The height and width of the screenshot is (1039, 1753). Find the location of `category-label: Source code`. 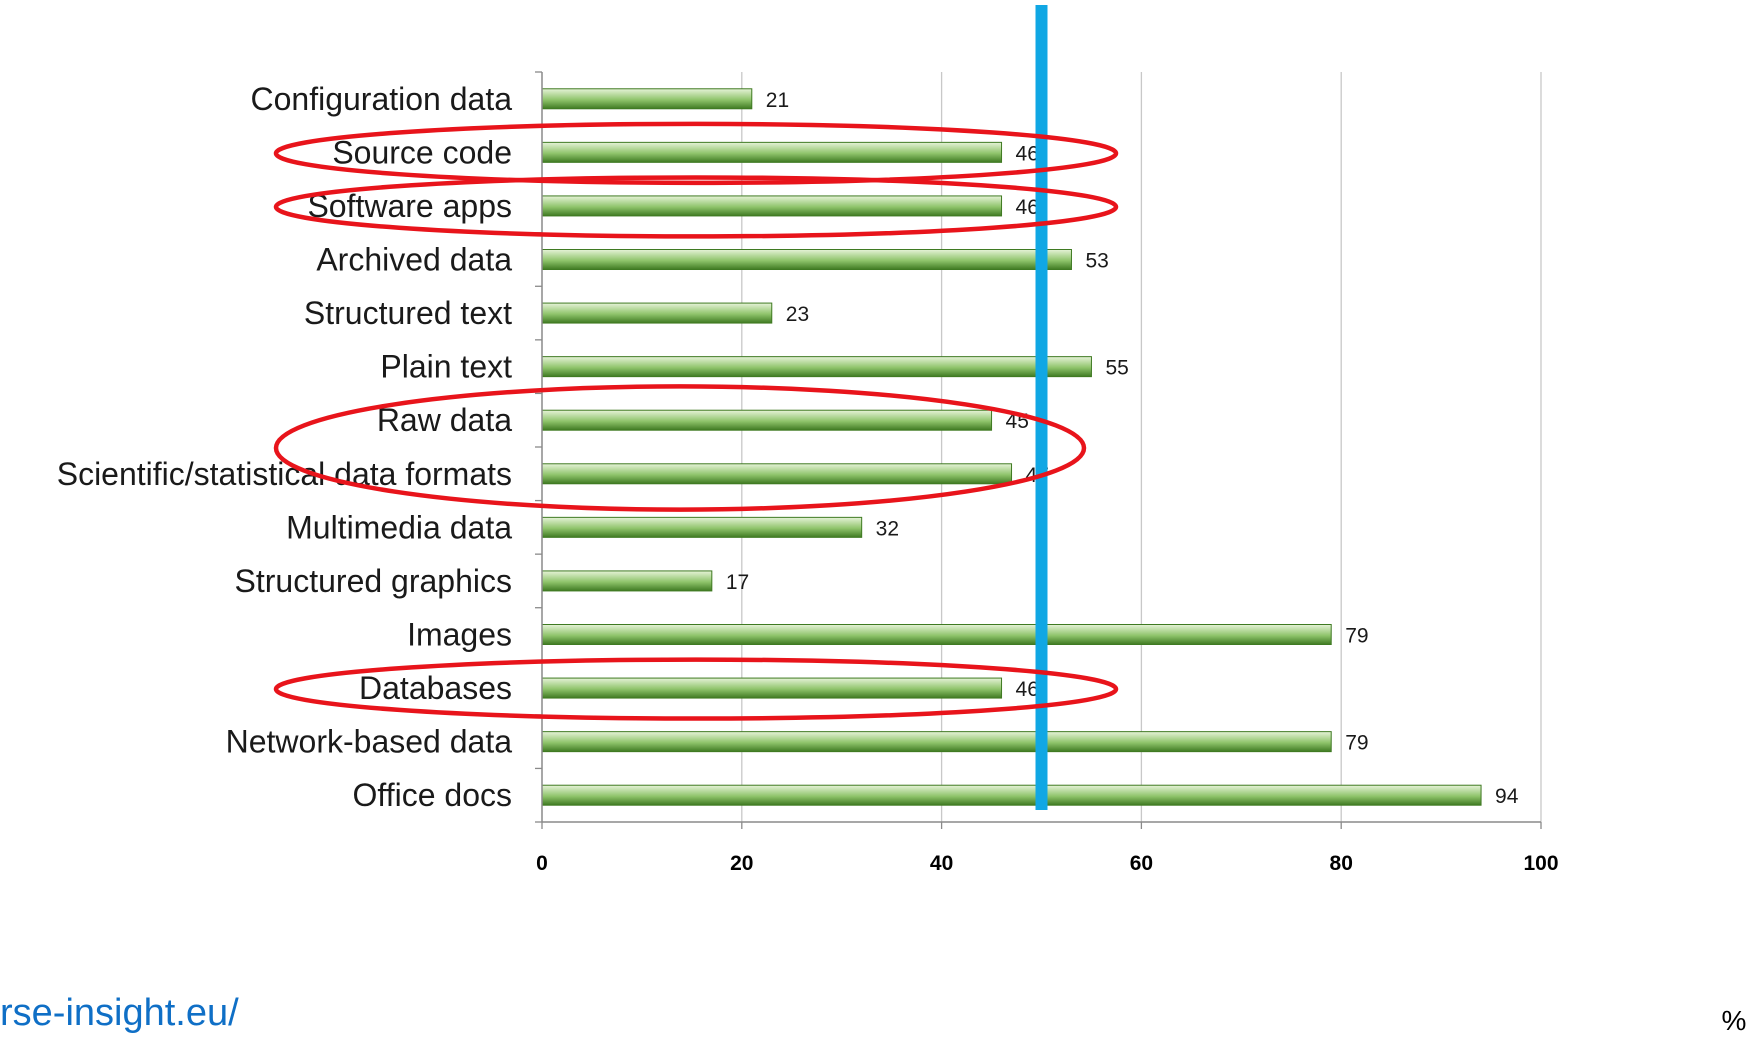

category-label: Source code is located at coordinates (422, 152).